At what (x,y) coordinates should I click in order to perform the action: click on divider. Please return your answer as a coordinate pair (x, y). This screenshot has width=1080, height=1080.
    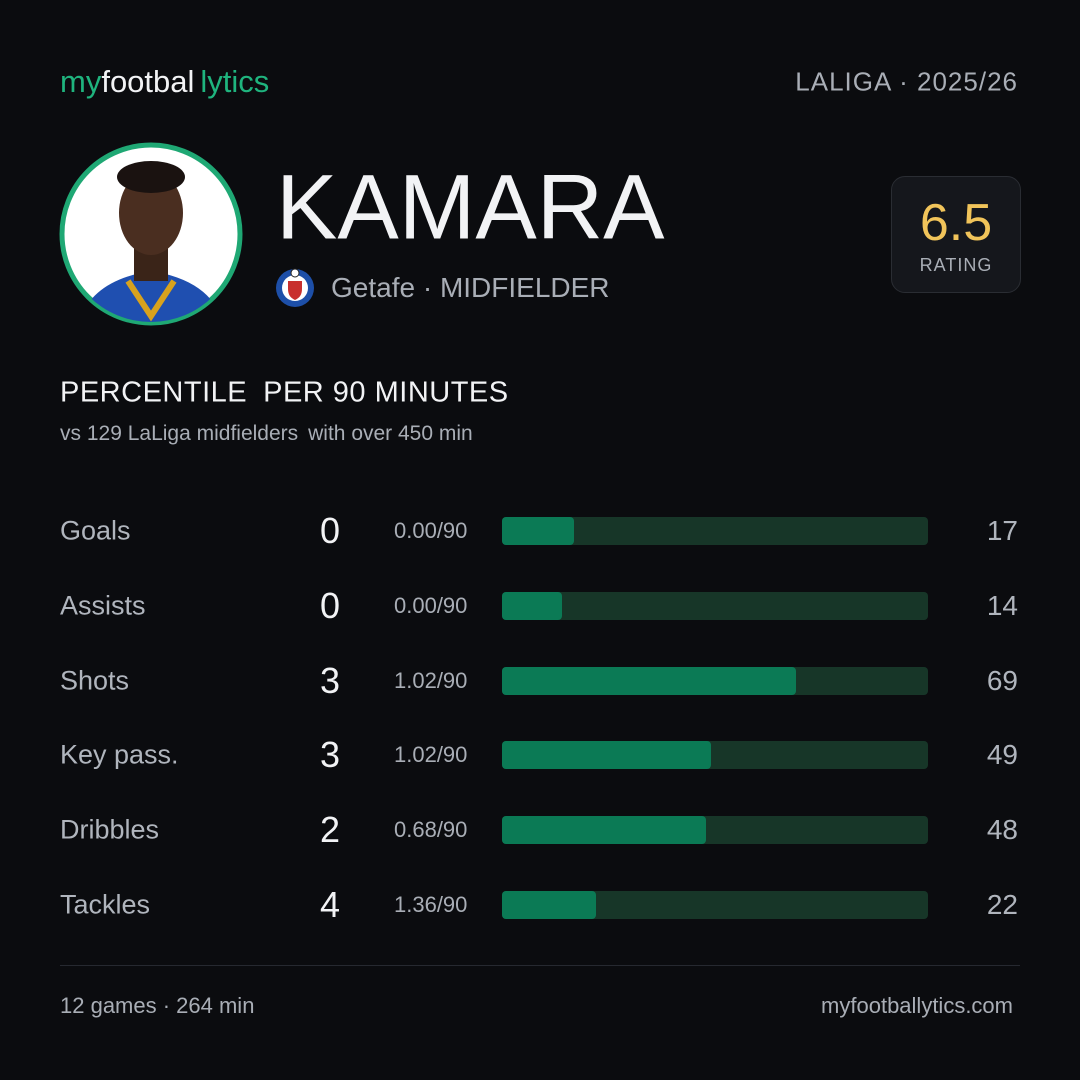
    Looking at the image, I should click on (540, 965).